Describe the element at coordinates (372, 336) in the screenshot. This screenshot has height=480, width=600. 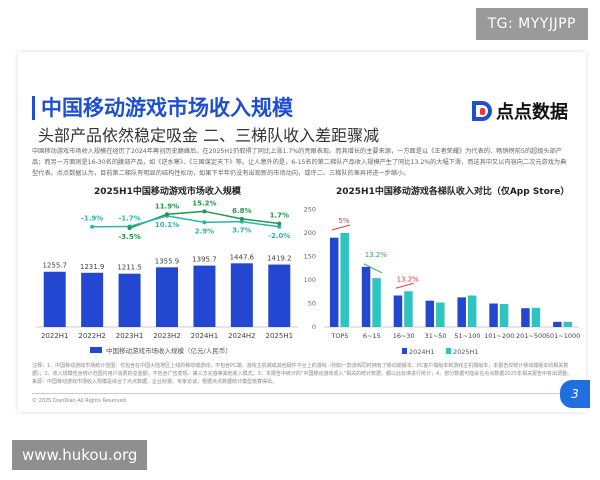
I see `x-tick-label: 6~15` at that location.